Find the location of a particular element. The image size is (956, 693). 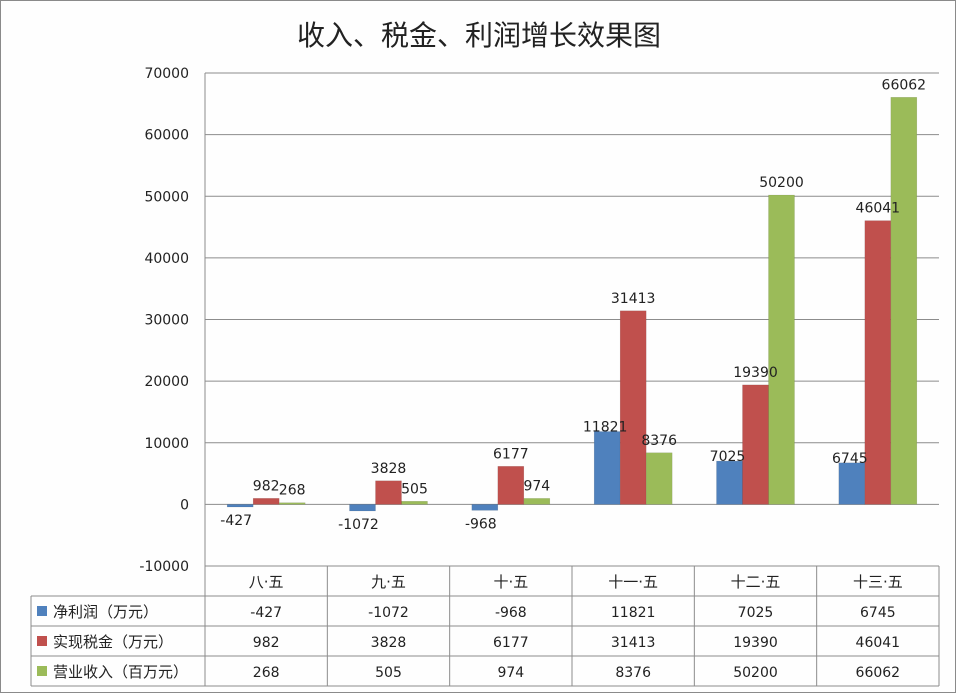

table-cell: 7025 is located at coordinates (756, 613).